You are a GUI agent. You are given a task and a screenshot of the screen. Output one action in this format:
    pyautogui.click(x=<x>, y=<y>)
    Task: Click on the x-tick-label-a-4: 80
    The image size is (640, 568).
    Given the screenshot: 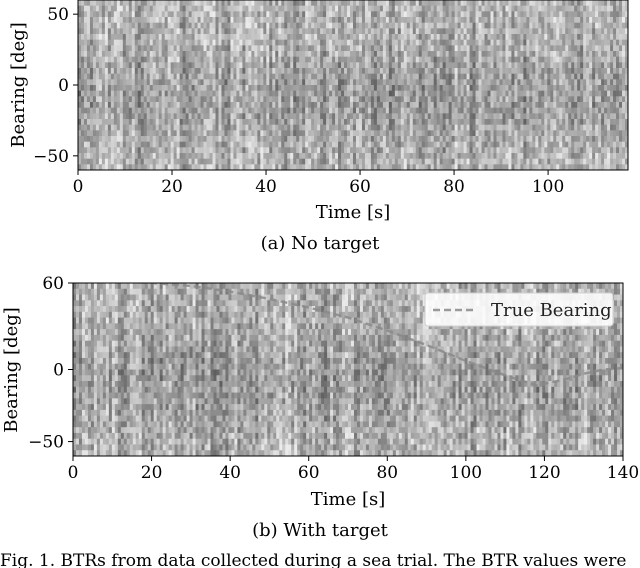 What is the action you would take?
    pyautogui.click(x=454, y=187)
    